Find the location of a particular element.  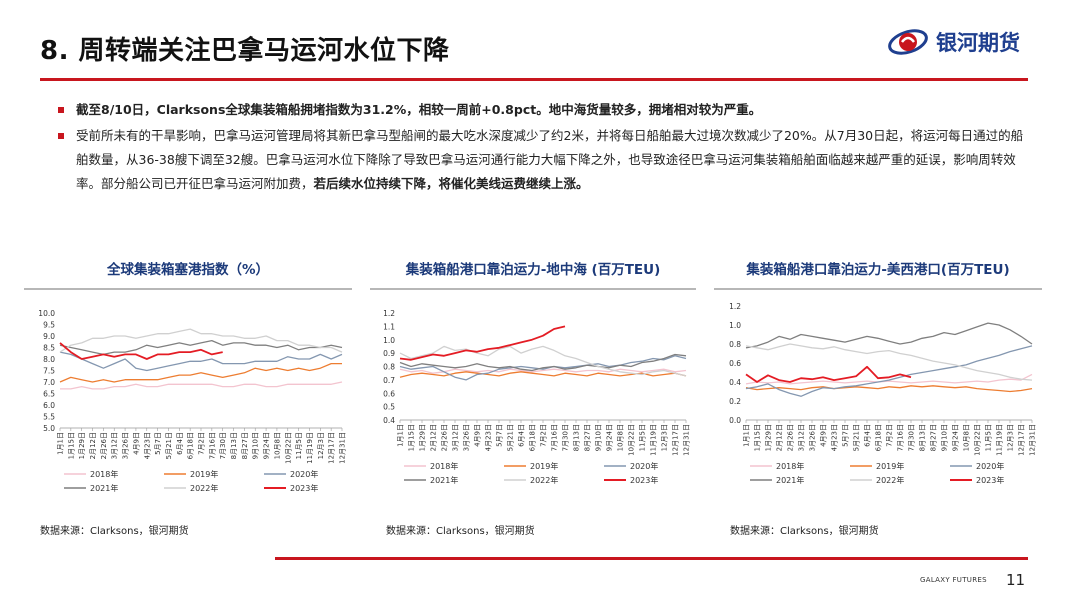

bullet-emphasis: 若后续水位持续下降，将催化美线运费继续上涨。 is located at coordinates (451, 183).